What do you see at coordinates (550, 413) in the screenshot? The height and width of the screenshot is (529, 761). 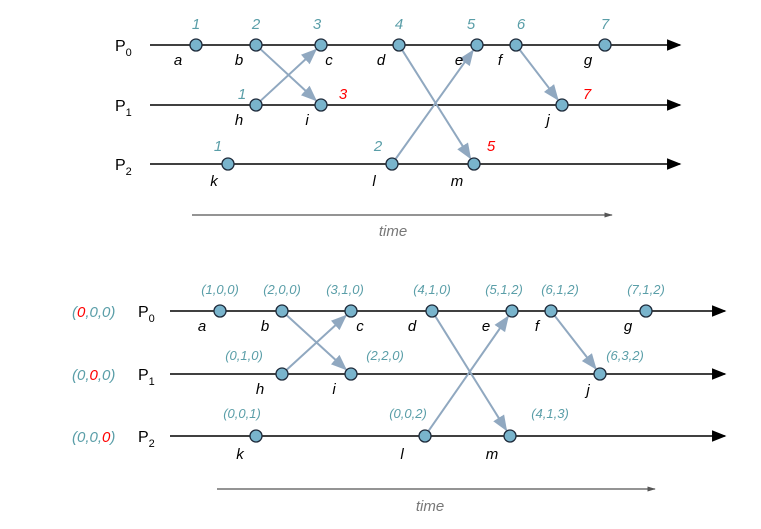 I see `vector-timestamp-m: (4,1,3)` at bounding box center [550, 413].